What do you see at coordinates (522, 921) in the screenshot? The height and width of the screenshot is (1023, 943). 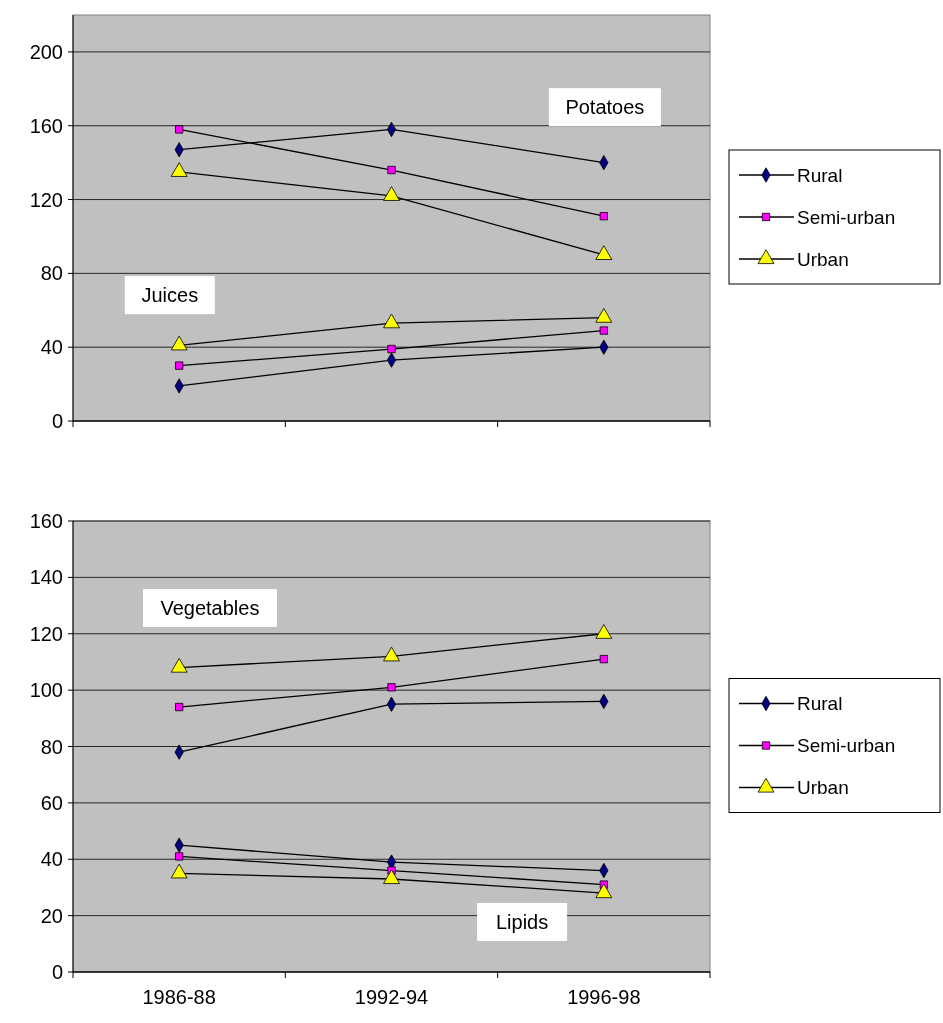 I see `annotation: Lipids` at bounding box center [522, 921].